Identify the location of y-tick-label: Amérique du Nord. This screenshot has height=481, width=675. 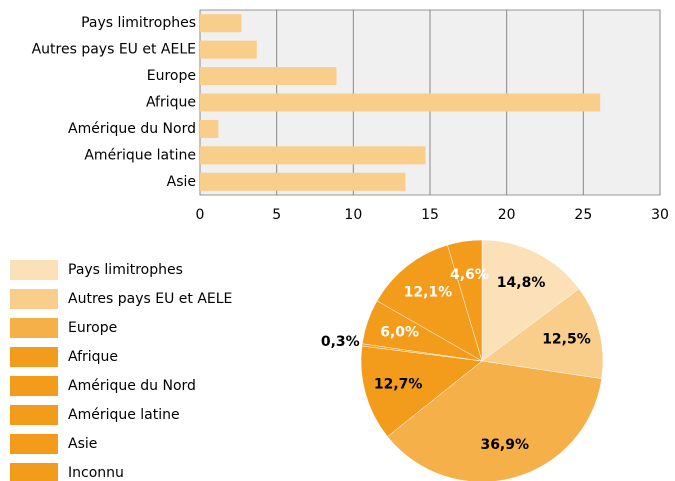
(132, 129).